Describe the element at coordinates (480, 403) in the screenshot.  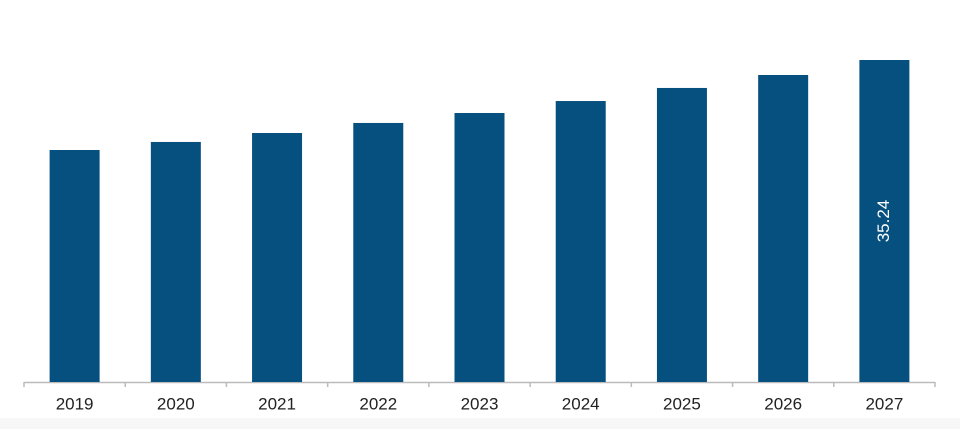
I see `x-tick-label: 2023` at that location.